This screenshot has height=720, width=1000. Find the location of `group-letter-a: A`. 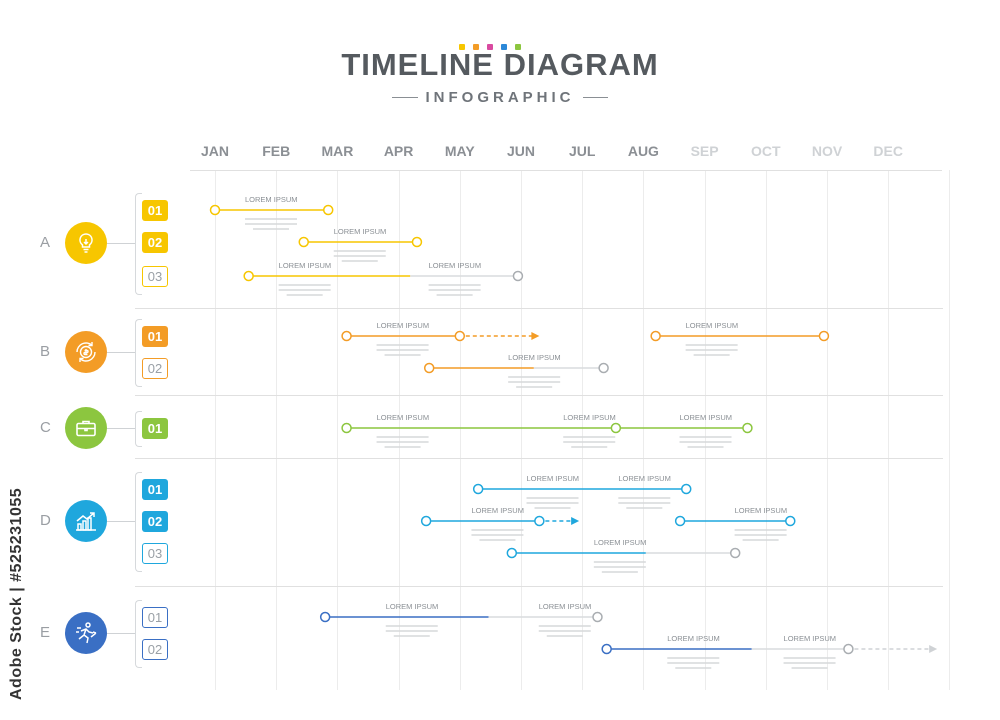

group-letter-a: A is located at coordinates (45, 242).